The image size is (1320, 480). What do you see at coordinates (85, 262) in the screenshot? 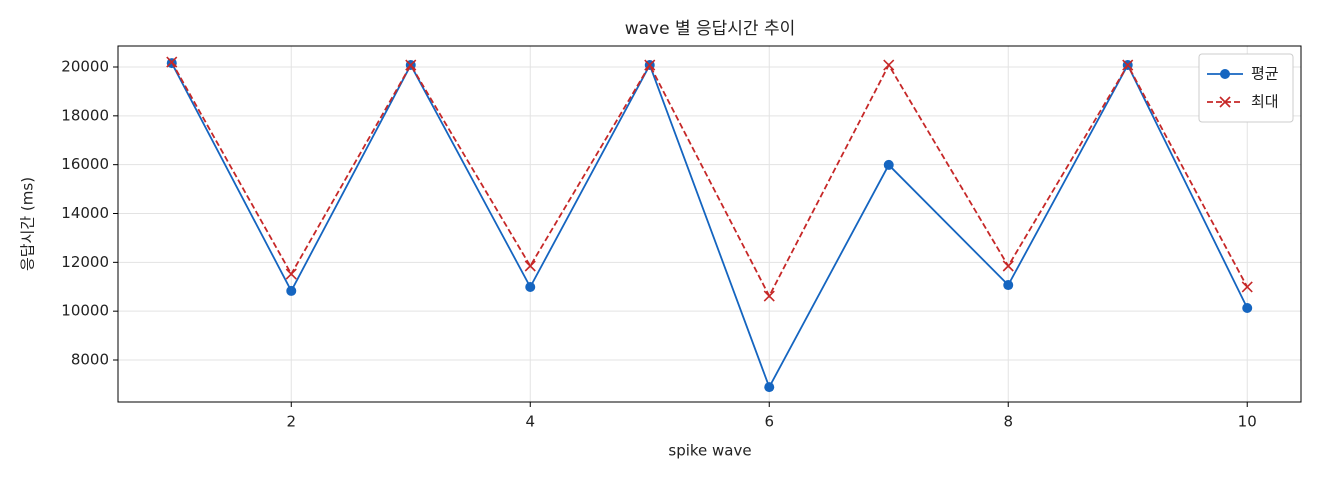
I see `y-tick-label: 12000` at bounding box center [85, 262].